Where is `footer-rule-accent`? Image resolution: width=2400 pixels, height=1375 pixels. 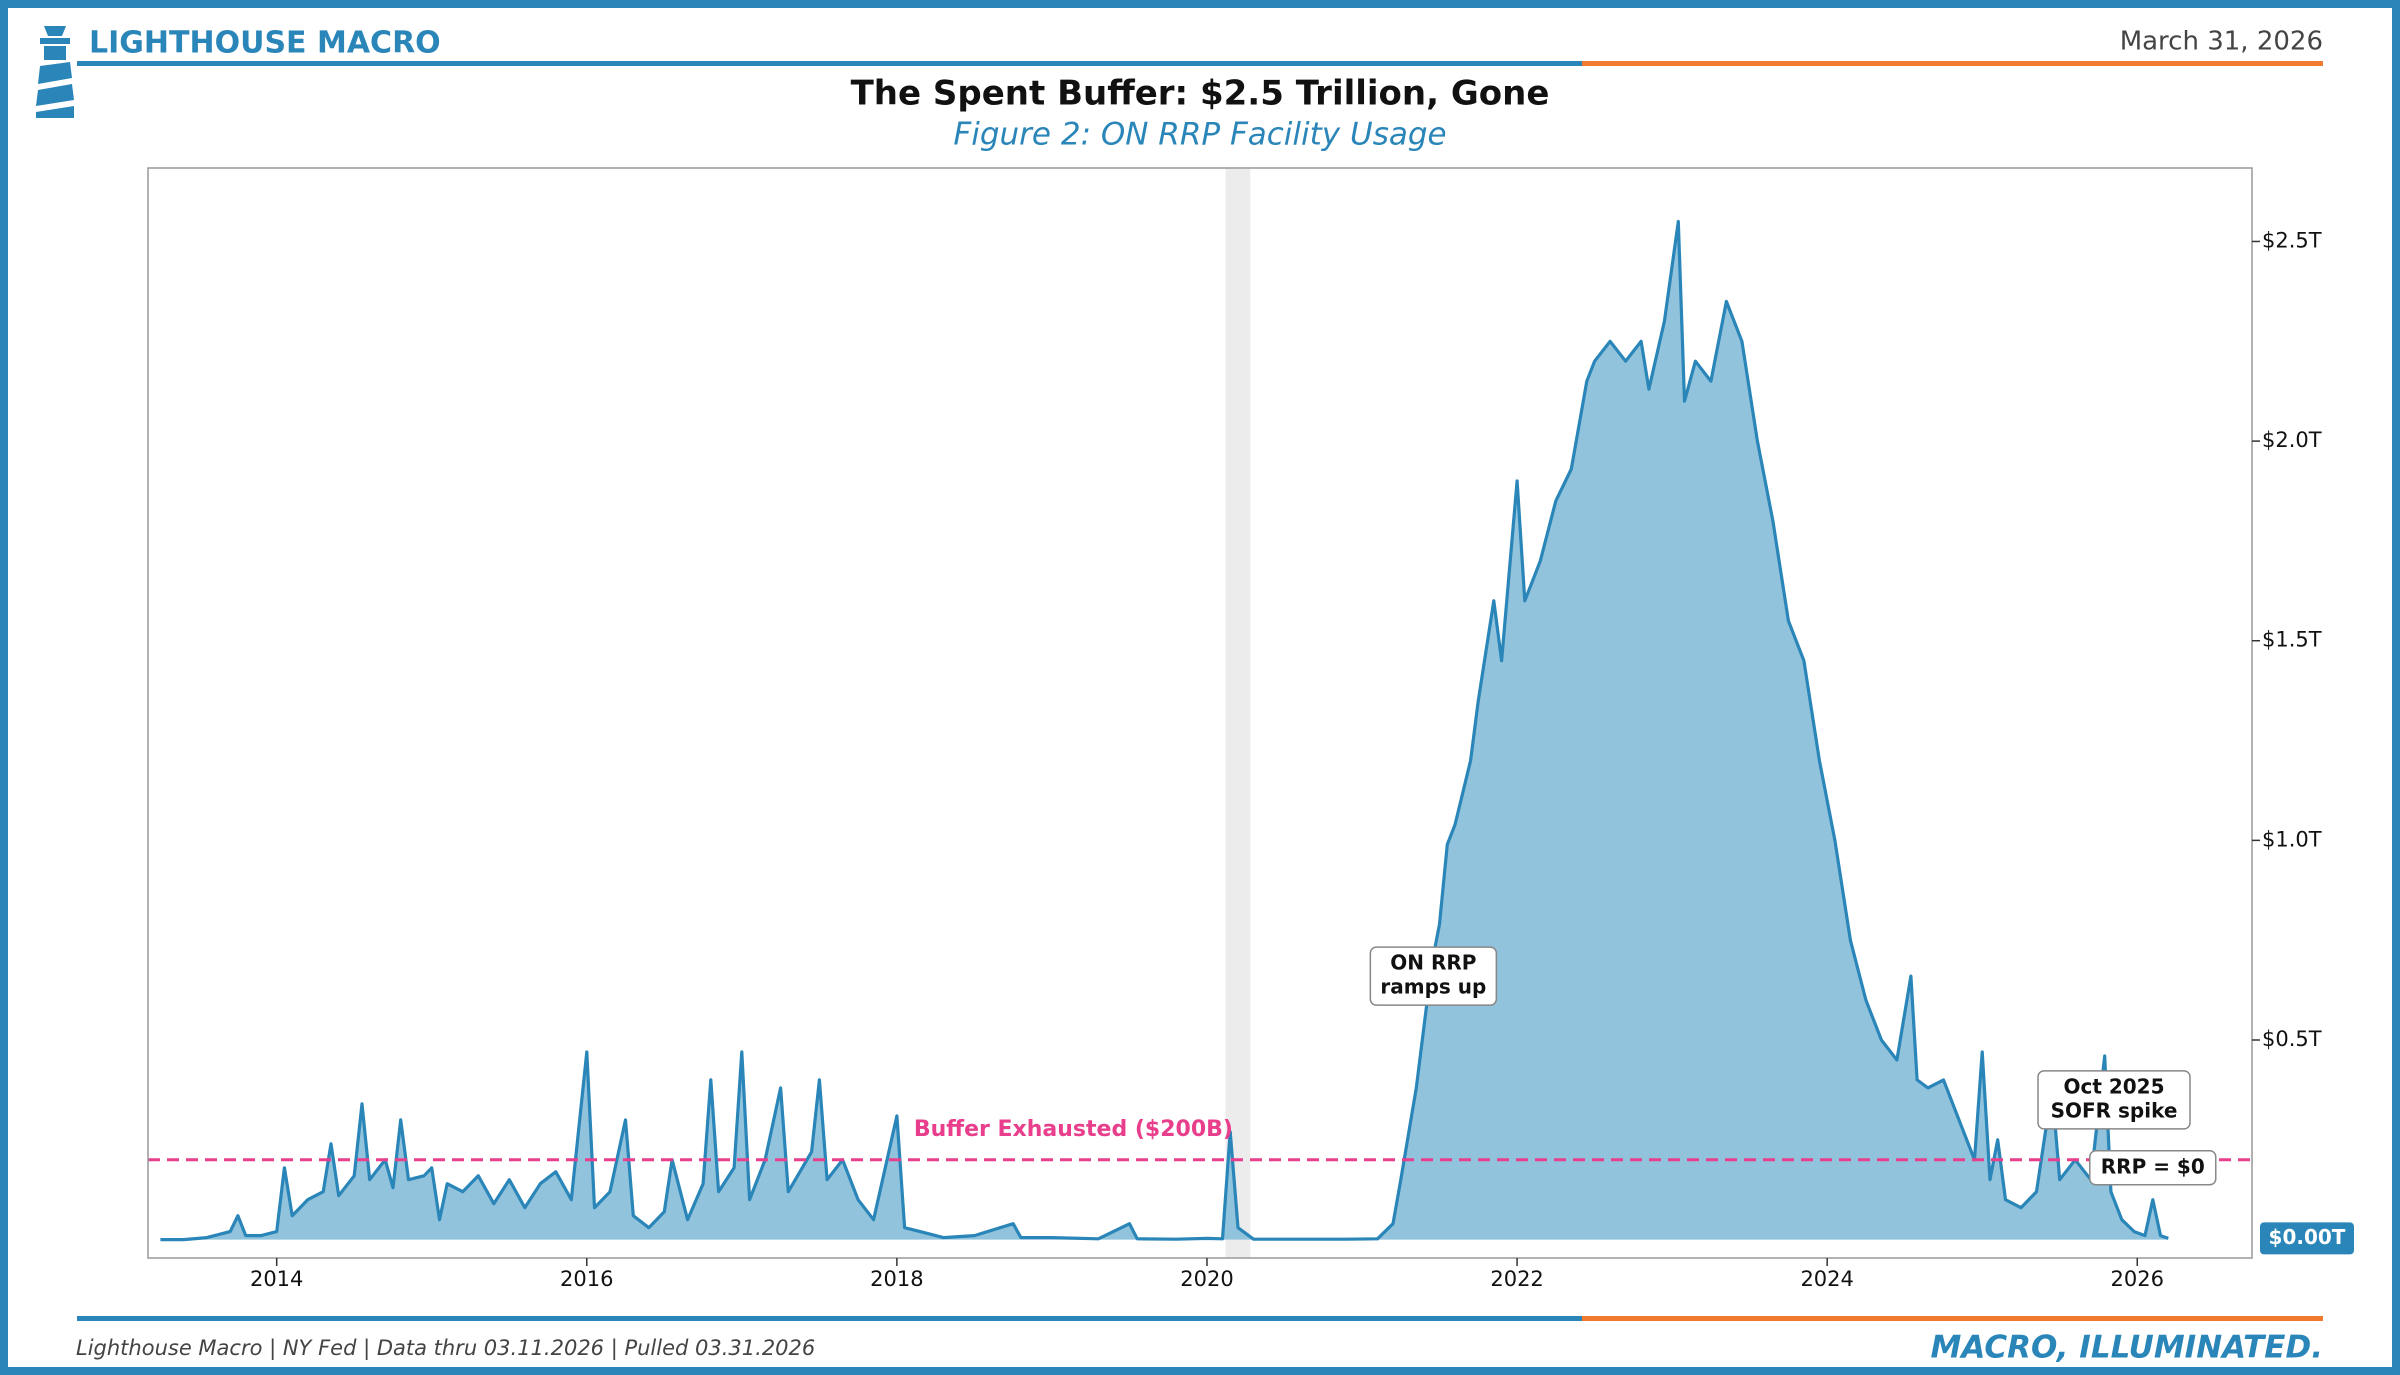
footer-rule-accent is located at coordinates (1952, 1318).